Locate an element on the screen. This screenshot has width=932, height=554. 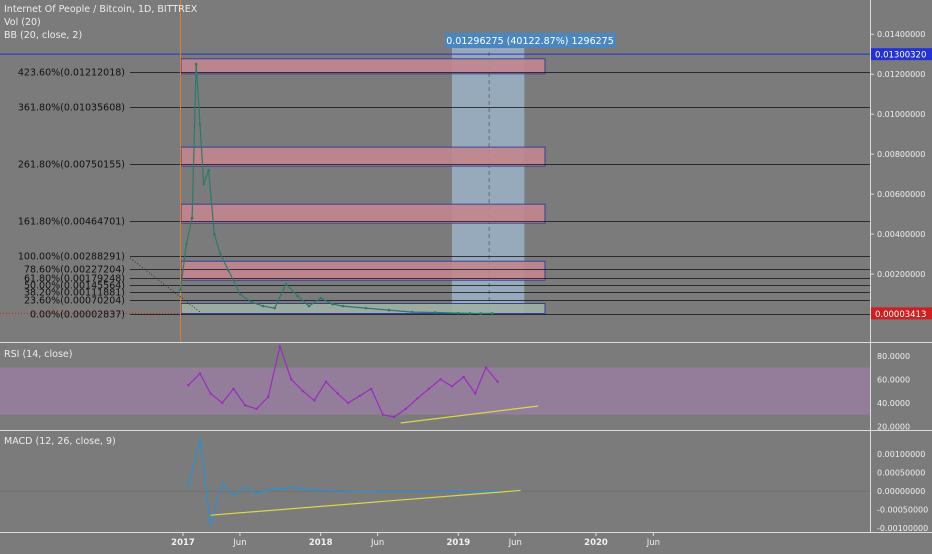
fib-level-label: 100.00%(0.00288291) is located at coordinates (71, 257).